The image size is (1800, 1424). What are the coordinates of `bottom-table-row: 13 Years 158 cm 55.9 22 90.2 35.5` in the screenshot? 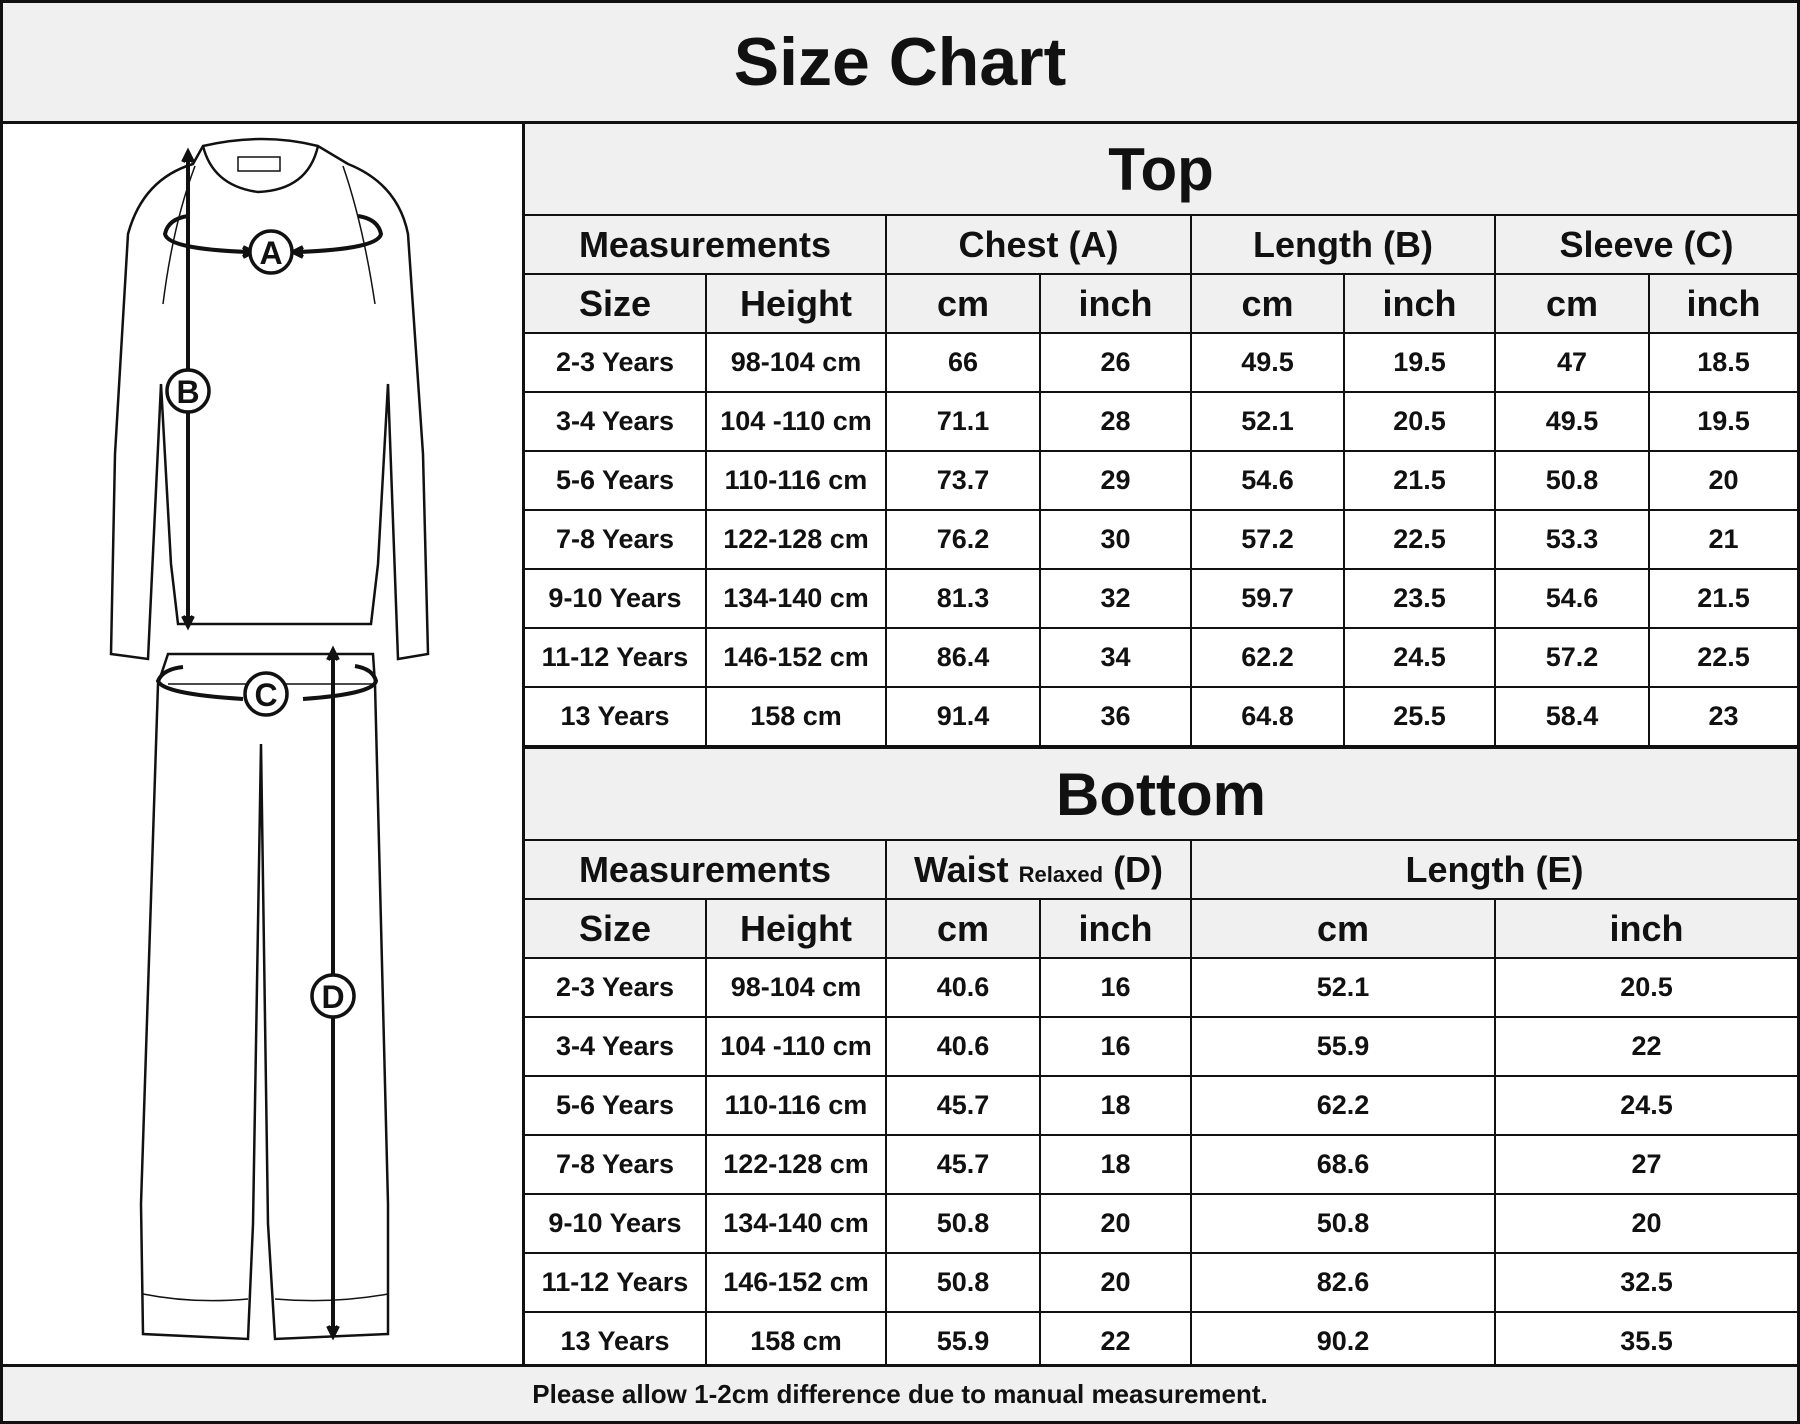 It's located at (1161, 1341).